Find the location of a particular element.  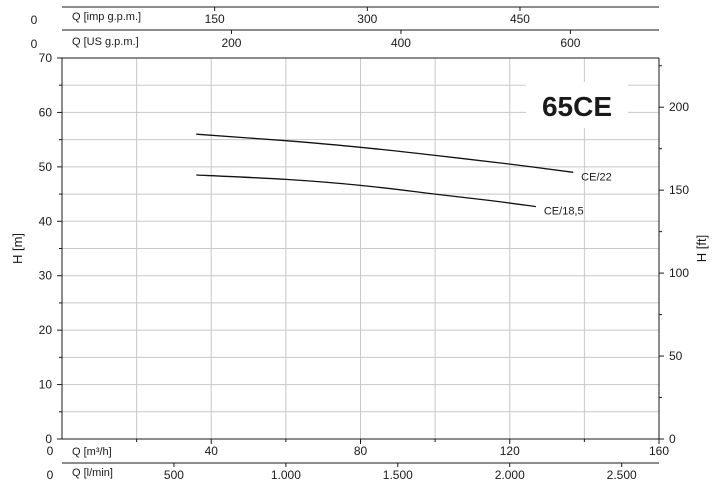

top-imp-title: Q [imp g.p.m.] is located at coordinates (106, 17).